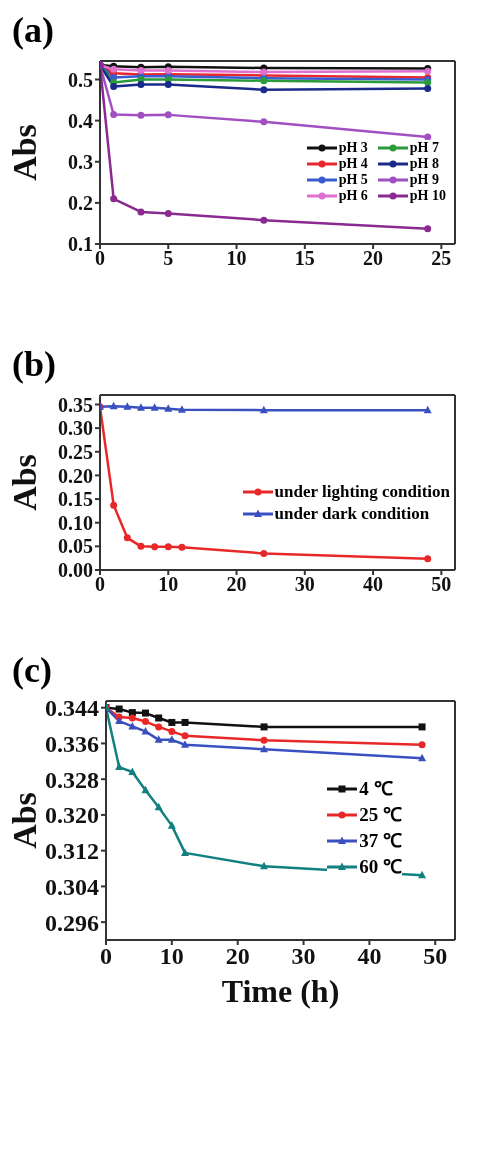  I want to click on y-tick-label: 0.328, so click(72, 779).